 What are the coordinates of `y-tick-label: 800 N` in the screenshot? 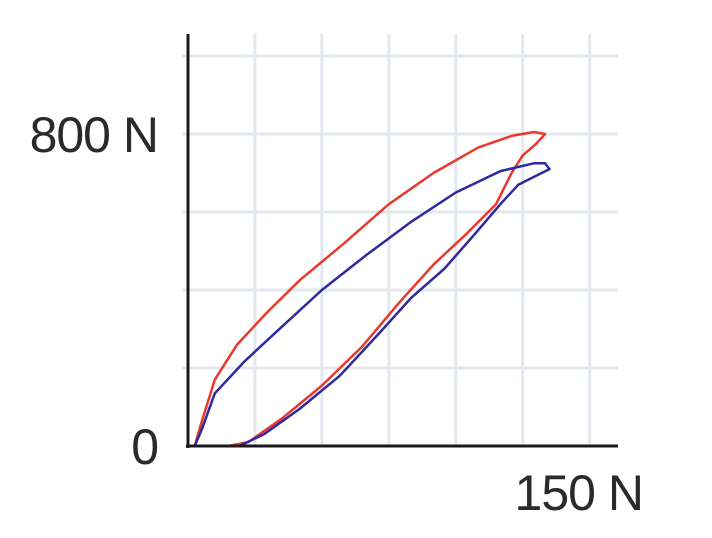 It's located at (94, 135).